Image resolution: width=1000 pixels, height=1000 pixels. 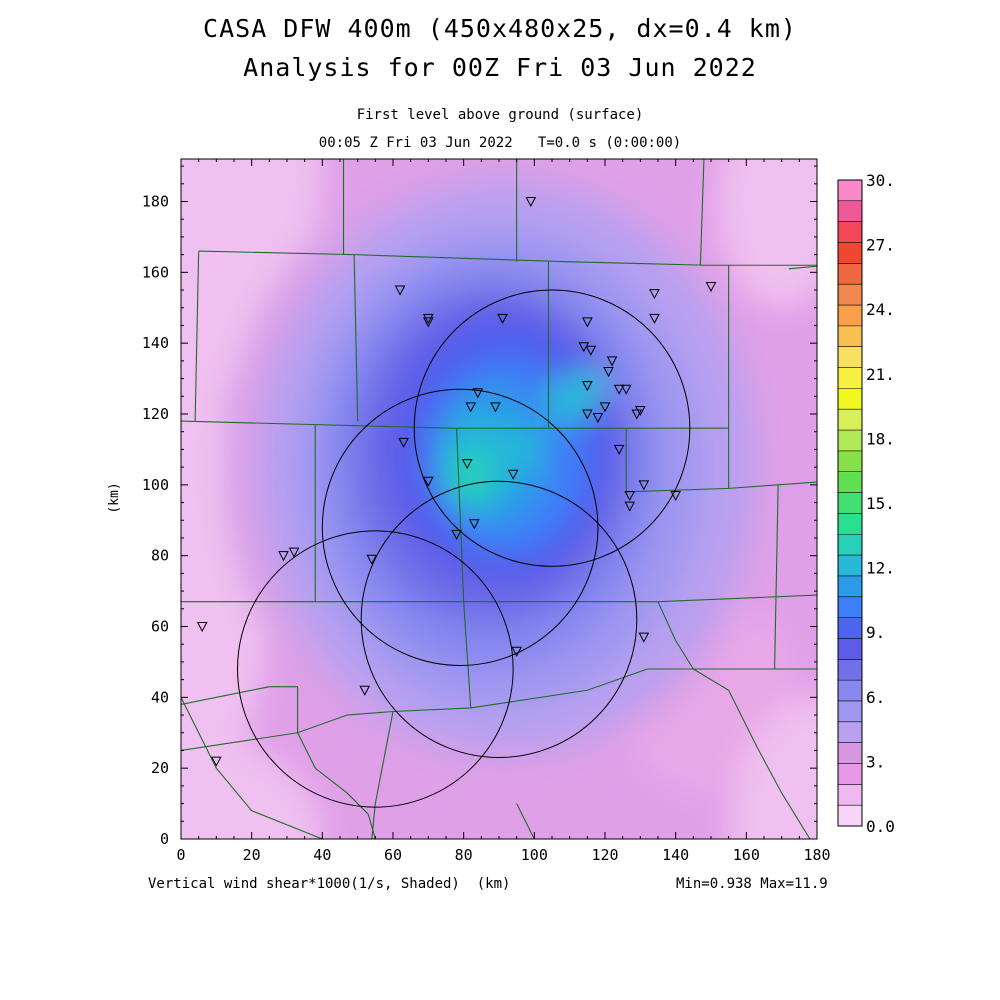 I want to click on colorbar-frame, so click(x=850, y=503).